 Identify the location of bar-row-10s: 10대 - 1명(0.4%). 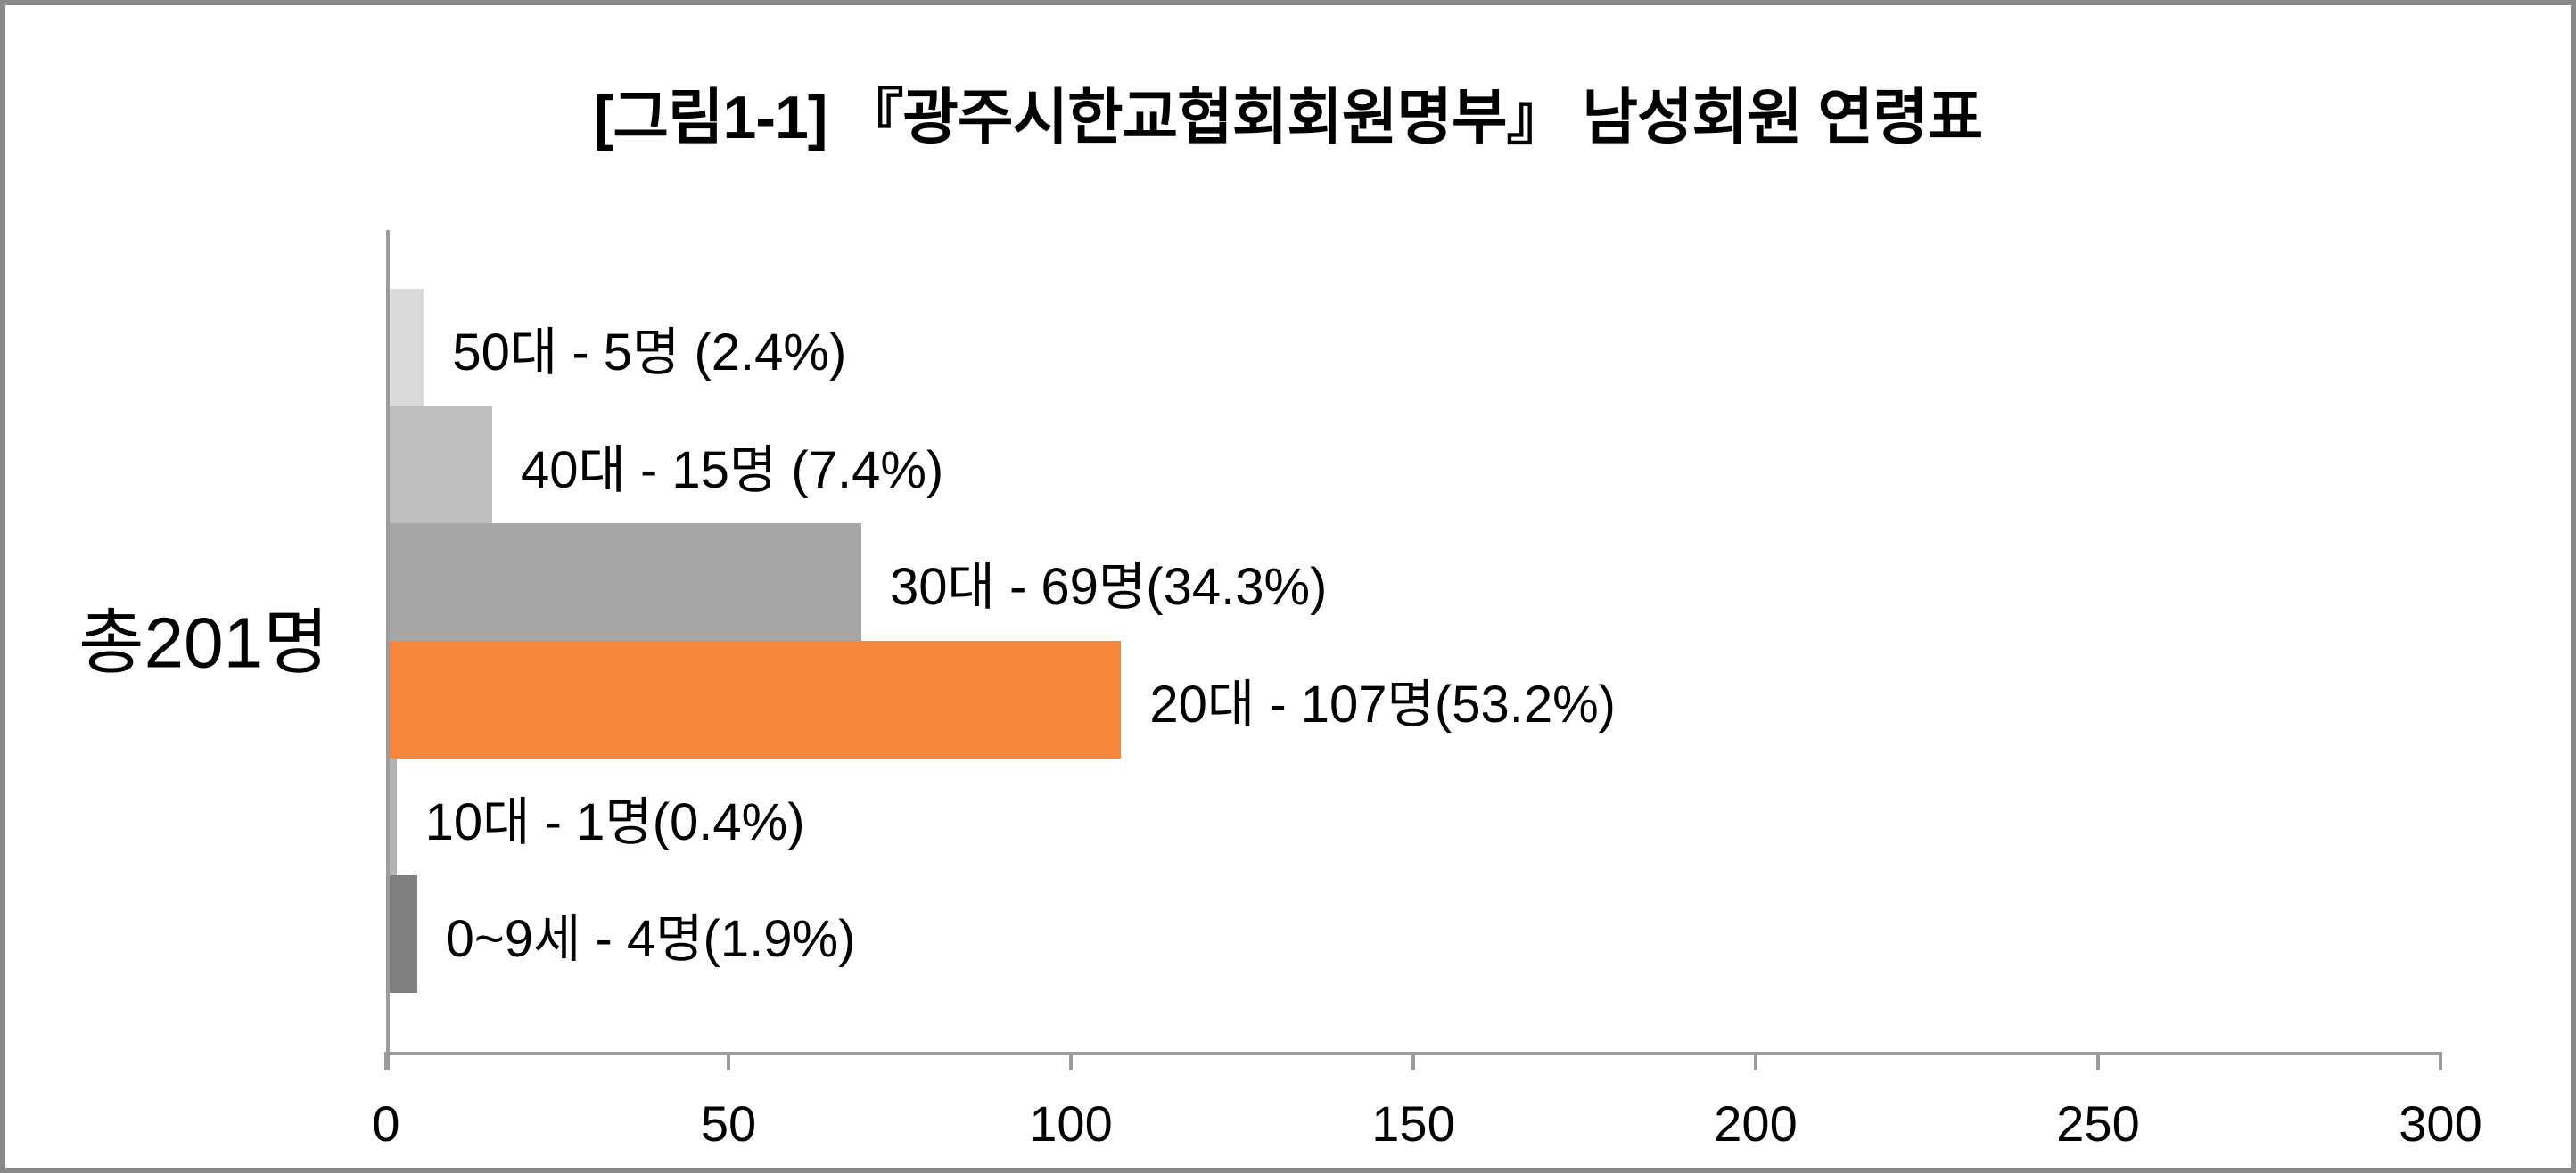
(1415, 817).